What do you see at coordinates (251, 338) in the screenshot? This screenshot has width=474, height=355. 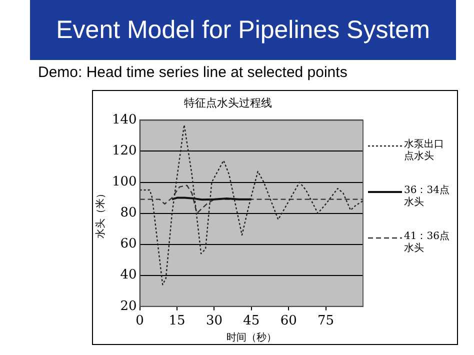 I see `x-axis-title: 时间（秒）` at bounding box center [251, 338].